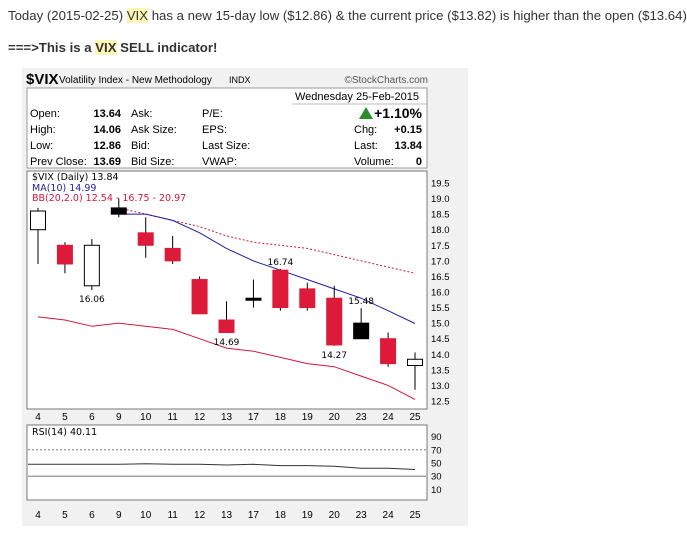 The width and height of the screenshot is (687, 541). What do you see at coordinates (398, 113) in the screenshot?
I see `pct-change: +1.10%` at bounding box center [398, 113].